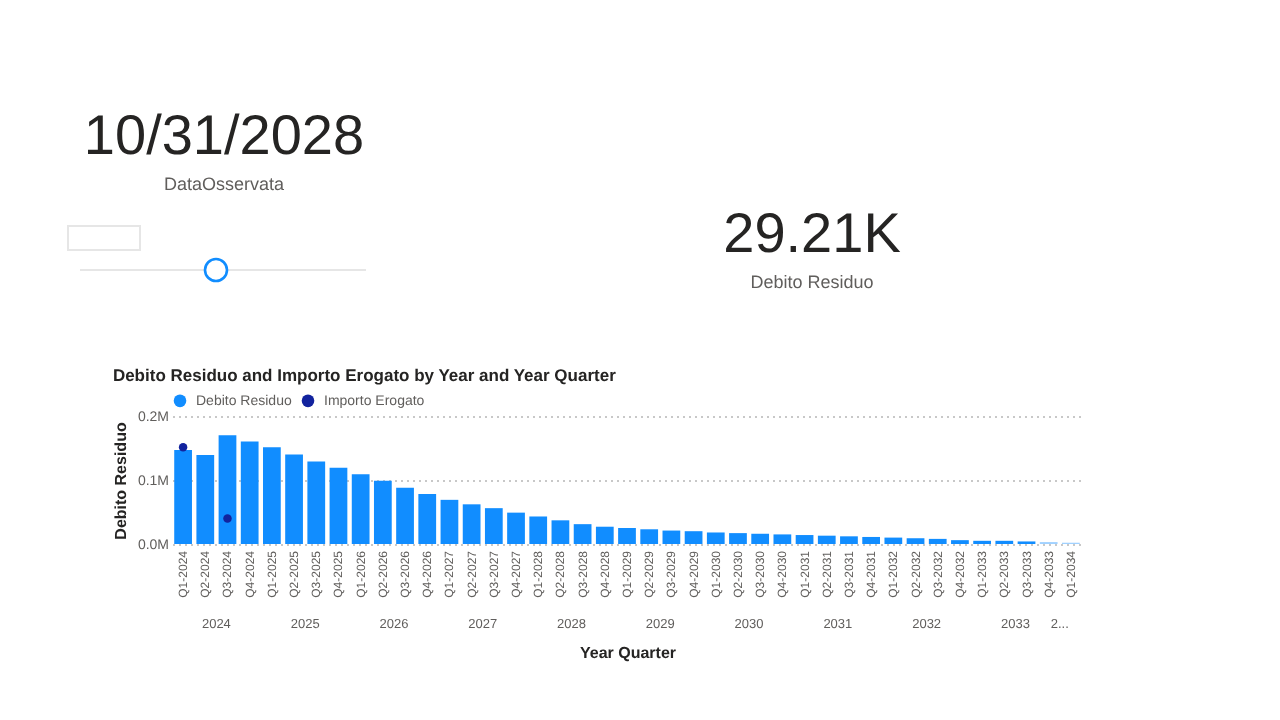 This screenshot has width=1280, height=720. Describe the element at coordinates (120, 481) in the screenshot. I see `y-axis-title: Debito Residuo` at that location.